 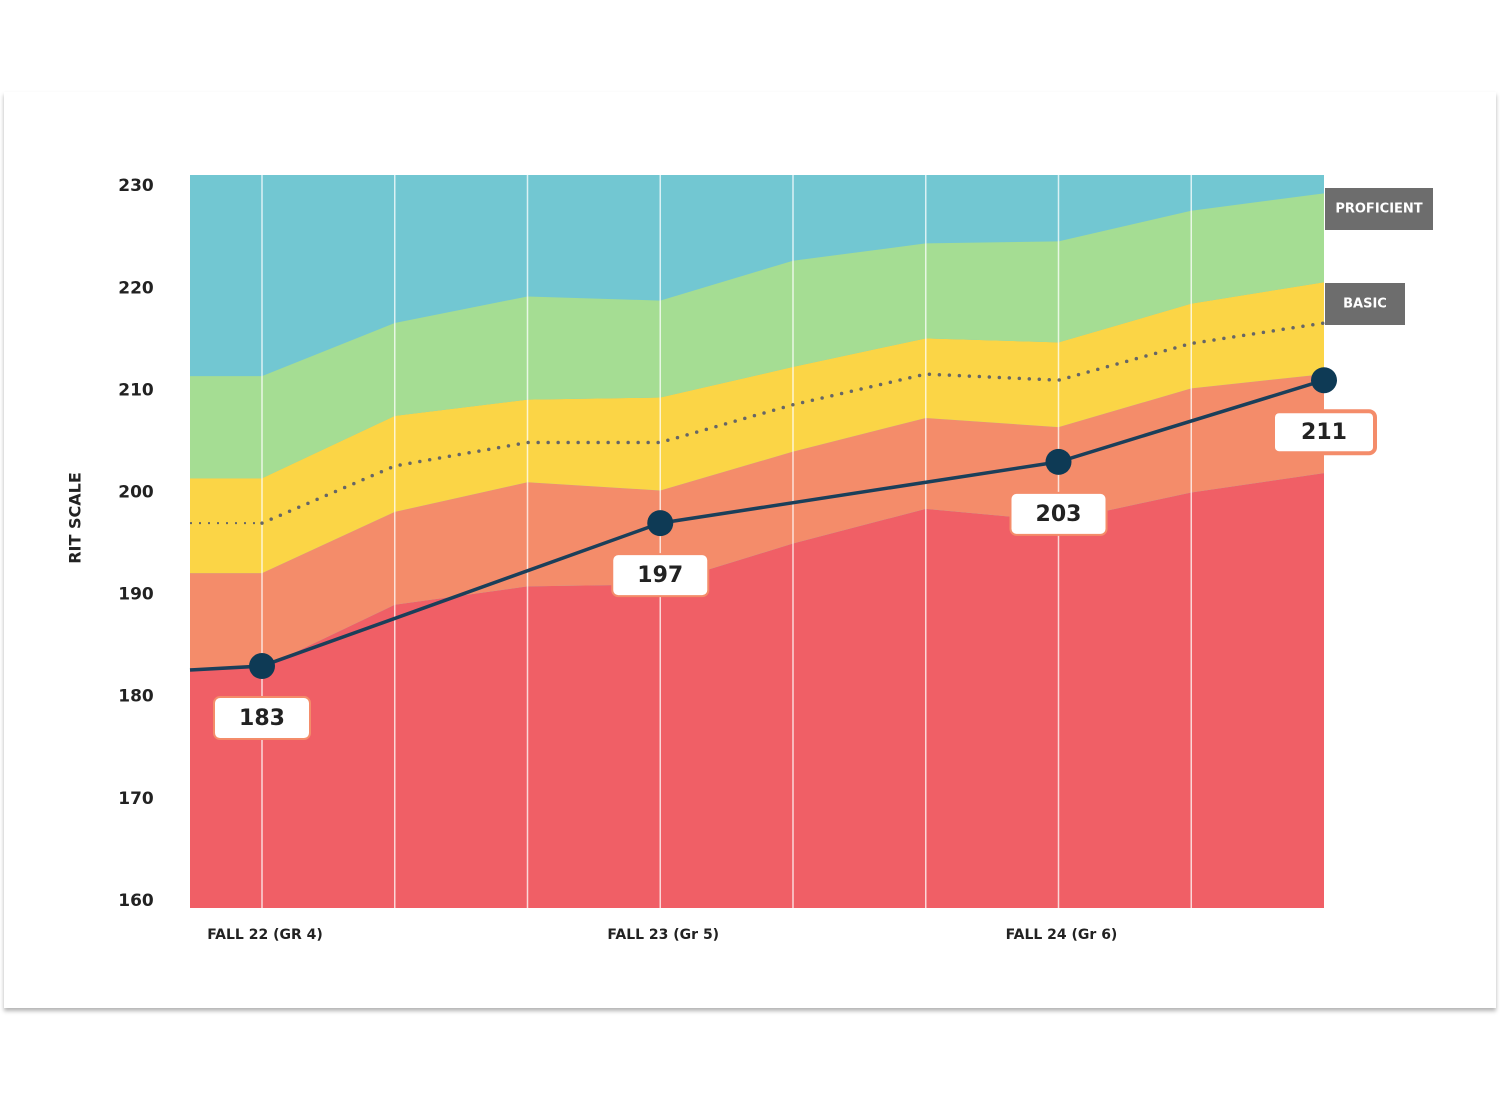 I want to click on x-tick-label: FALL 24 (Gr 6), so click(x=1062, y=935).